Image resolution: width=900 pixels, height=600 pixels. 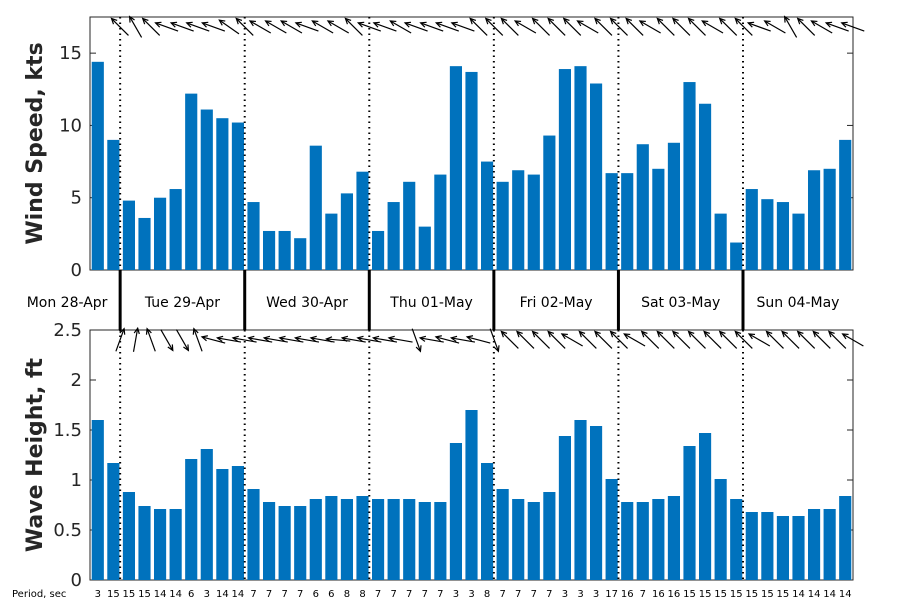 What do you see at coordinates (67, 430) in the screenshot?
I see `y-tick-label: 1.5` at bounding box center [67, 430].